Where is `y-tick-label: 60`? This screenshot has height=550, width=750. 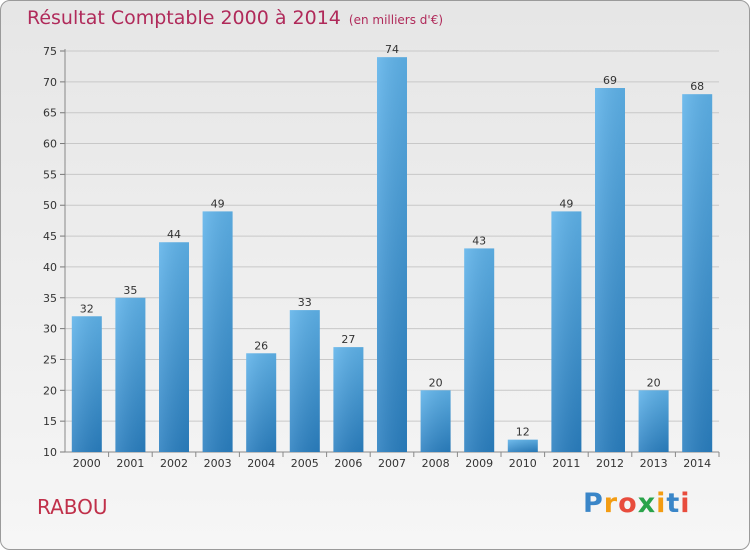
y-tick-label: 60 is located at coordinates (50, 144).